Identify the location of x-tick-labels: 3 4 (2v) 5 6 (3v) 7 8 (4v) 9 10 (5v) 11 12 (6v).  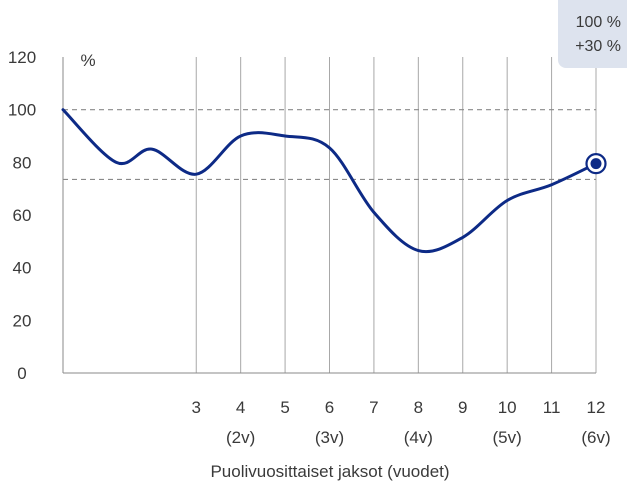
(401, 422).